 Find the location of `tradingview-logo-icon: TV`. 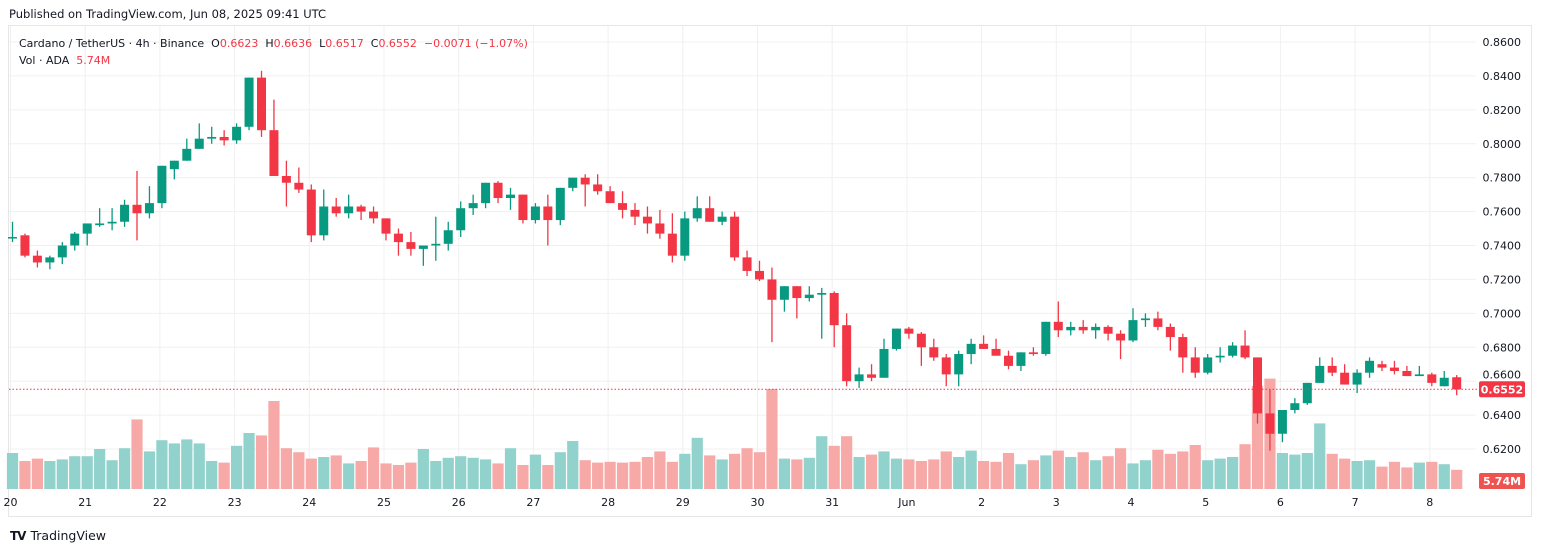

tradingview-logo-icon: TV is located at coordinates (18, 535).